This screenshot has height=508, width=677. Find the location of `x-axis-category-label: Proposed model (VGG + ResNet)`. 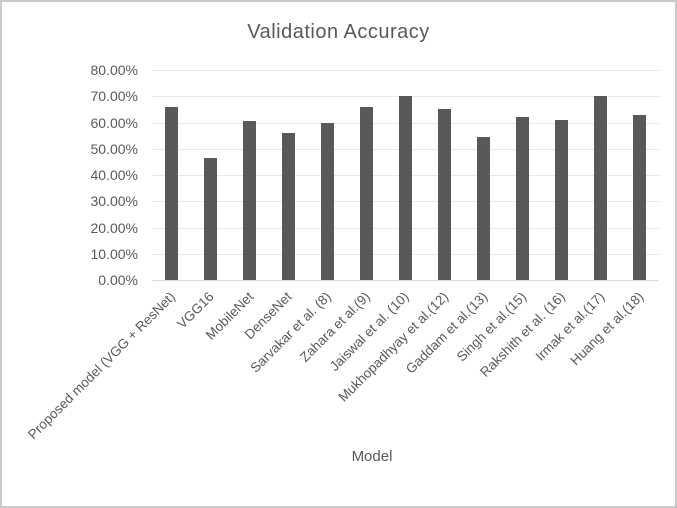

x-axis-category-label: Proposed model (VGG + ResNet) is located at coordinates (102, 366).